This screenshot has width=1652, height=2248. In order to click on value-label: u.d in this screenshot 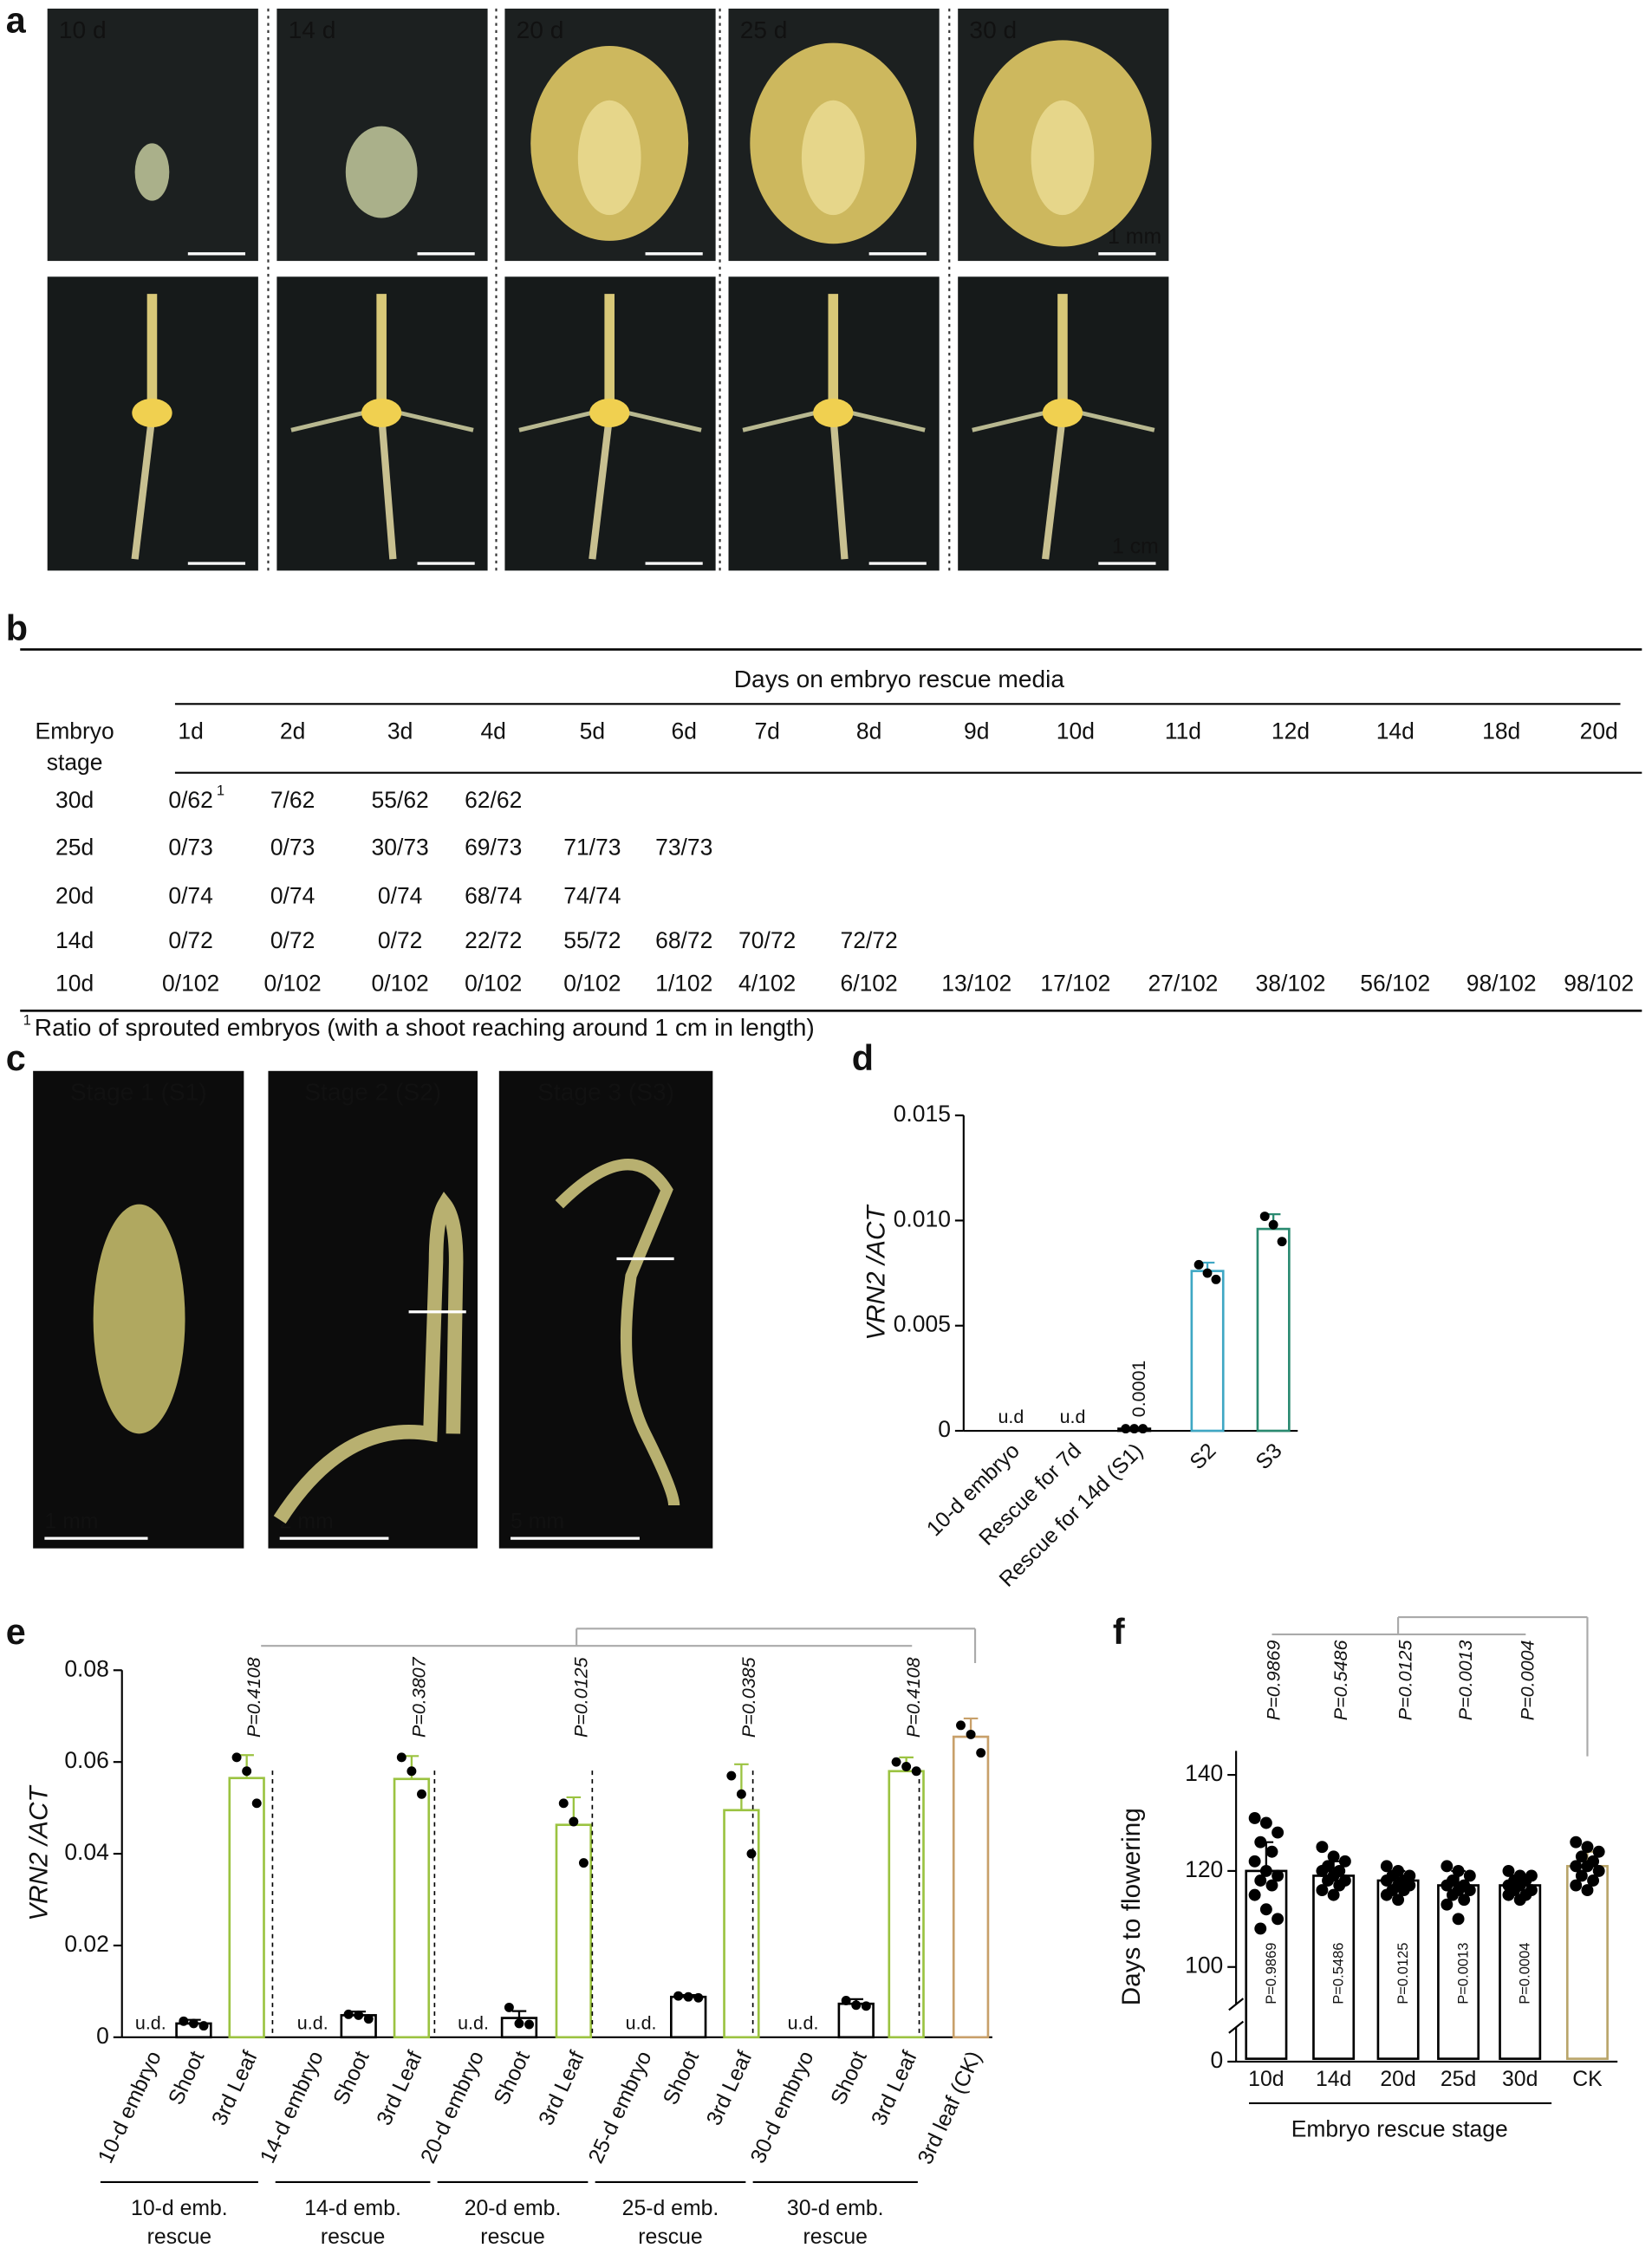, I will do `click(1073, 1417)`.